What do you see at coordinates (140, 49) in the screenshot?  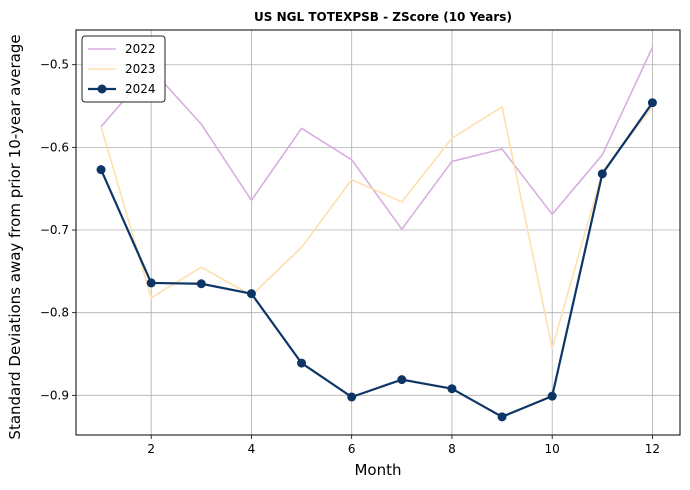 I see `legend-2022-label: 2022` at bounding box center [140, 49].